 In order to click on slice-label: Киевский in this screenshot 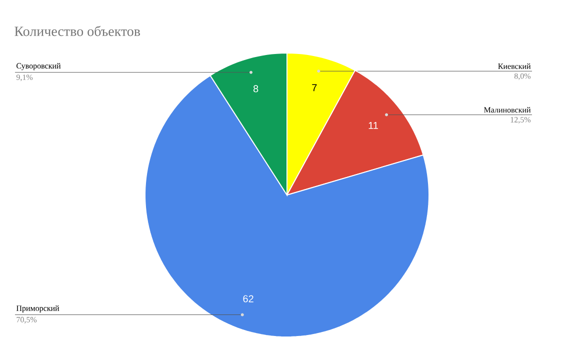, I will do `click(514, 66)`.